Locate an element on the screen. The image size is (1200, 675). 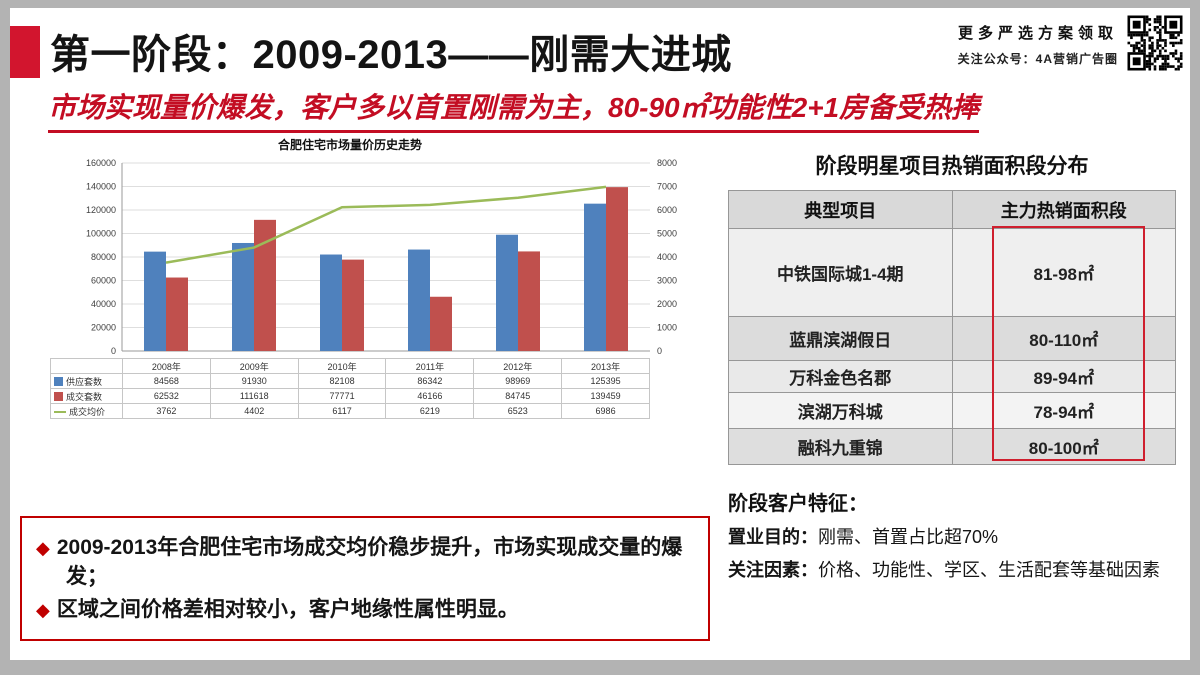
page-title: 第一阶段：2009-2013——刚需大进城 is located at coordinates (391, 55).